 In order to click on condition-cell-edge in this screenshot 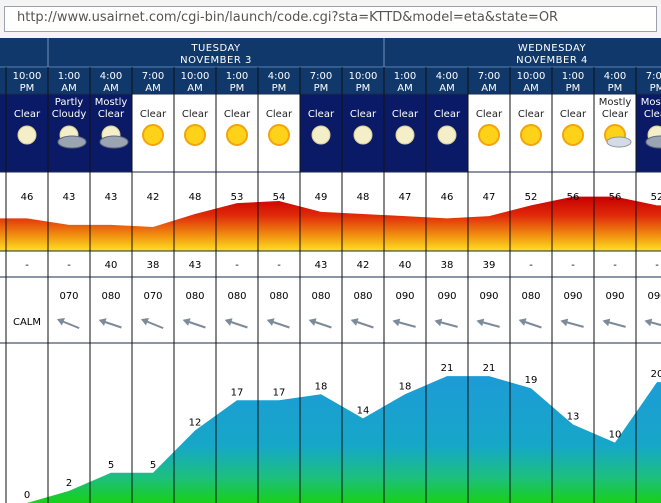, I will do `click(3, 133)`.